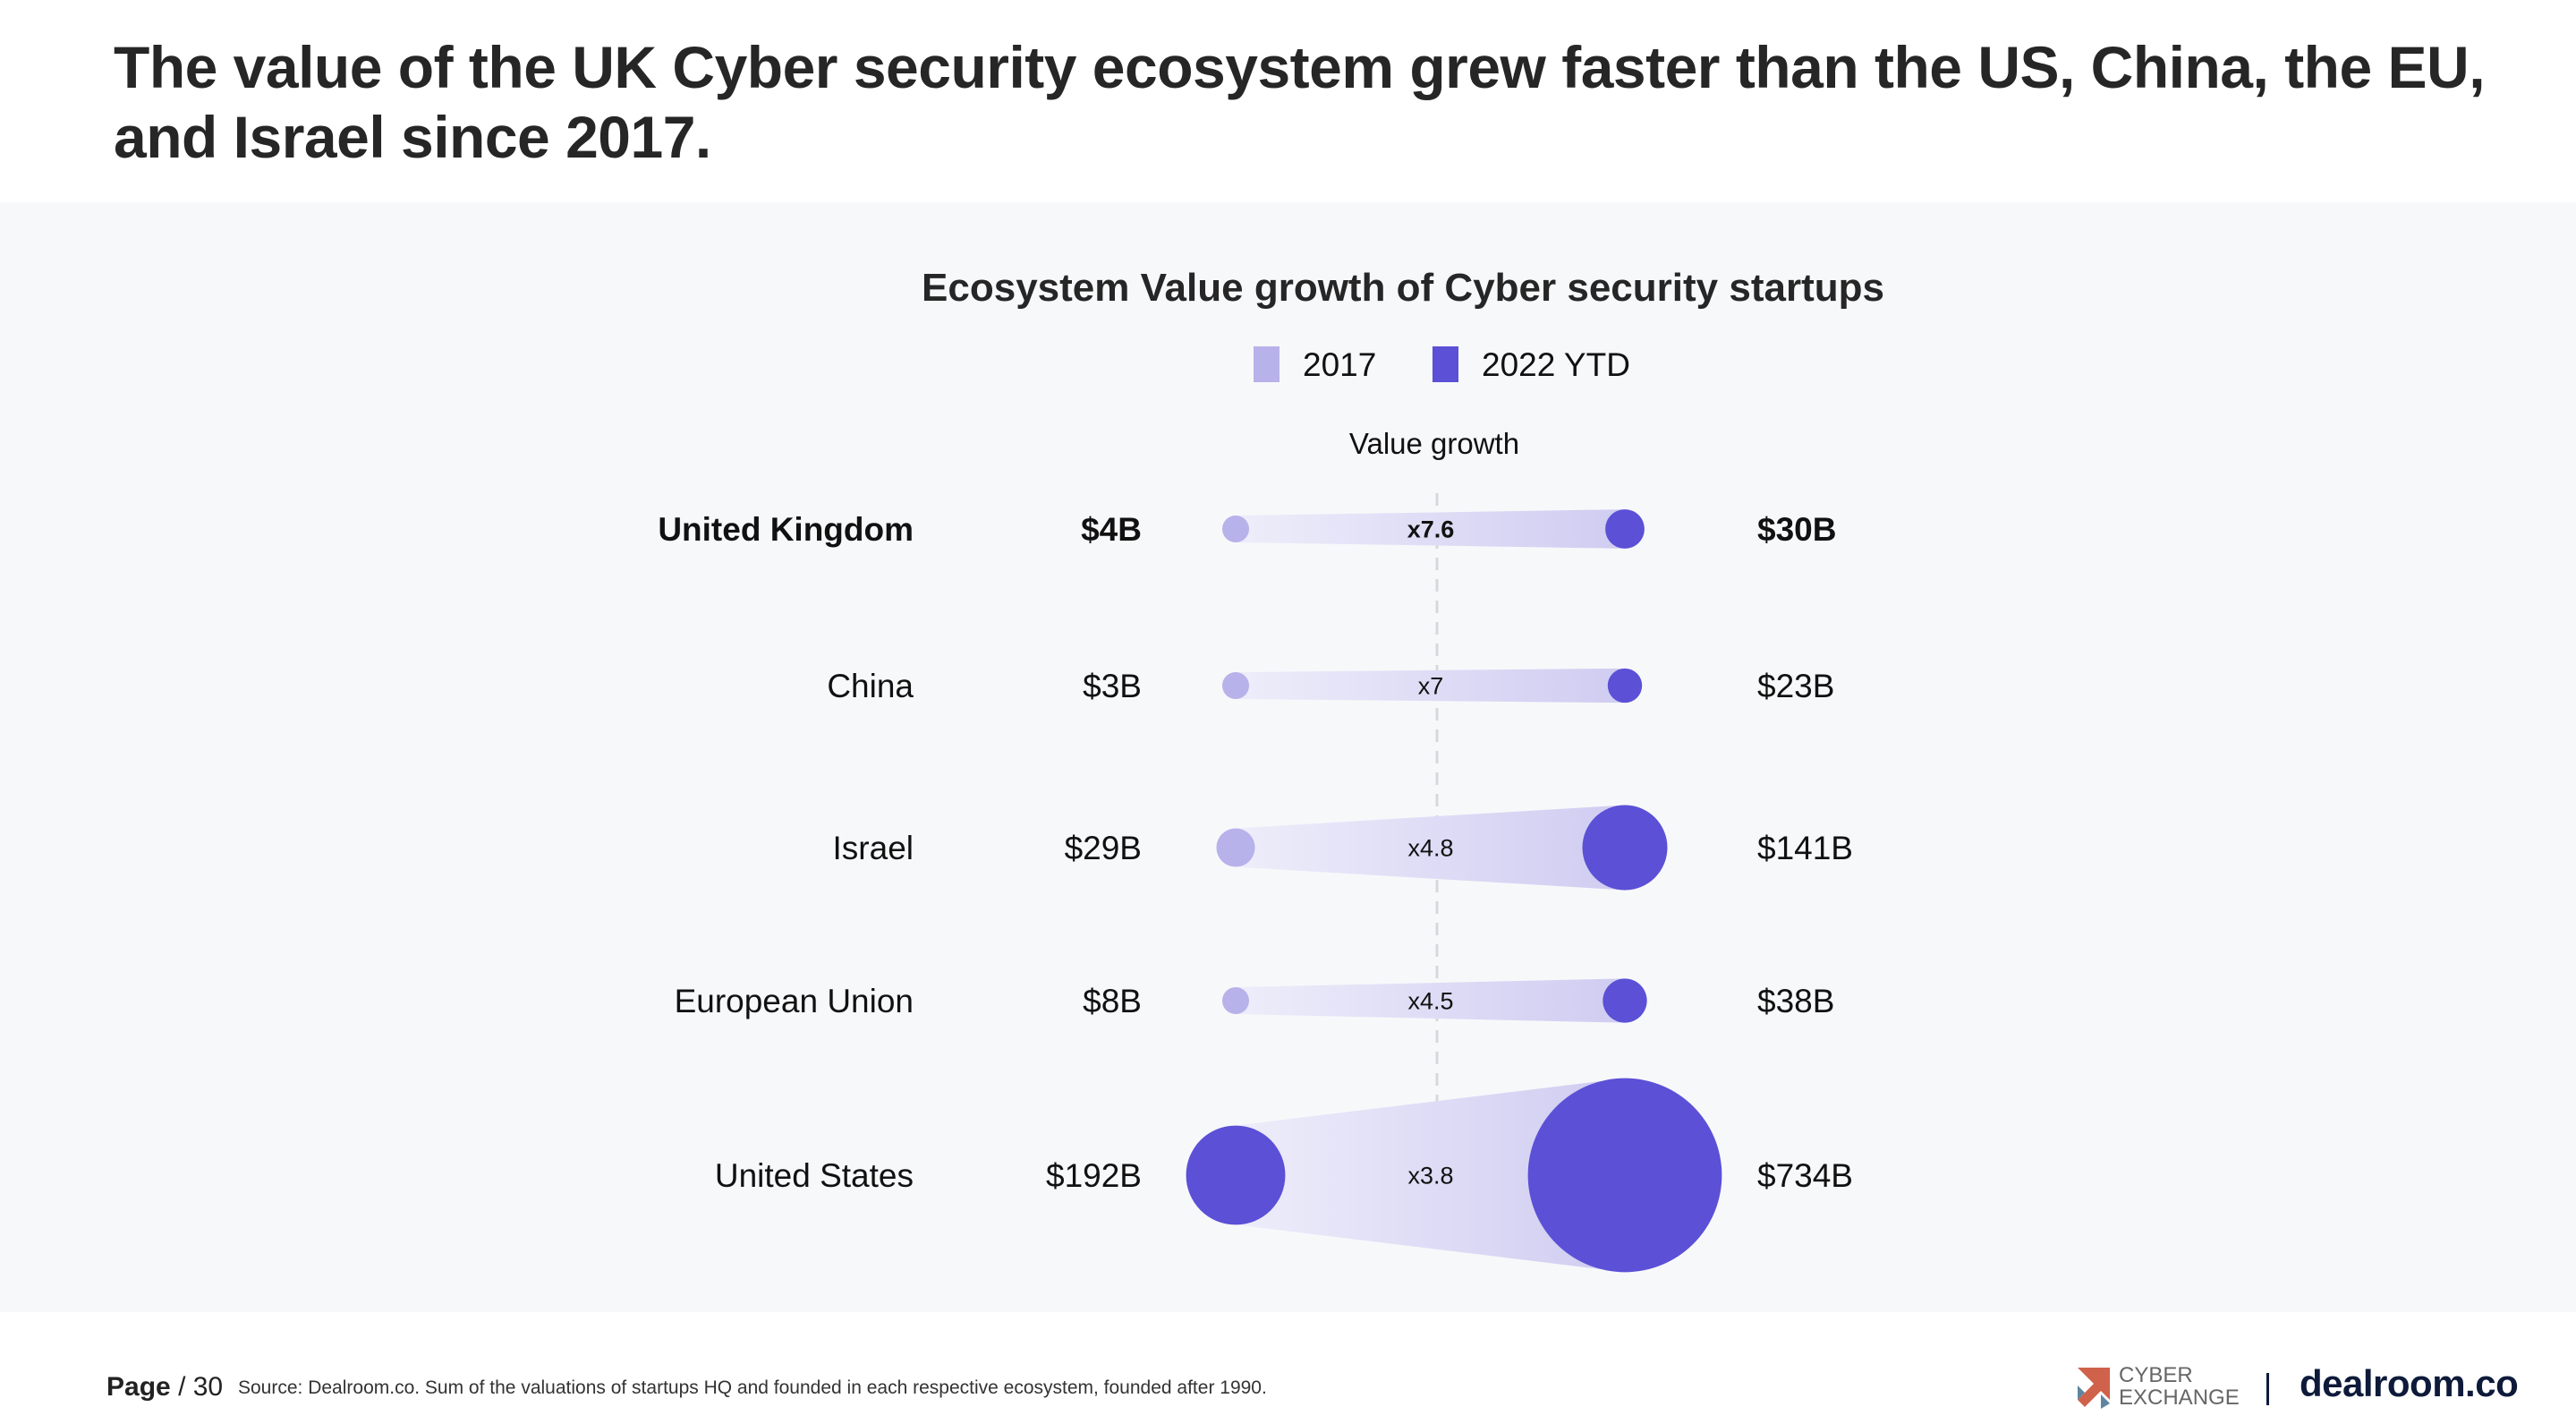 The height and width of the screenshot is (1424, 2576). I want to click on cyber-exchange-logo-icon, so click(2094, 1388).